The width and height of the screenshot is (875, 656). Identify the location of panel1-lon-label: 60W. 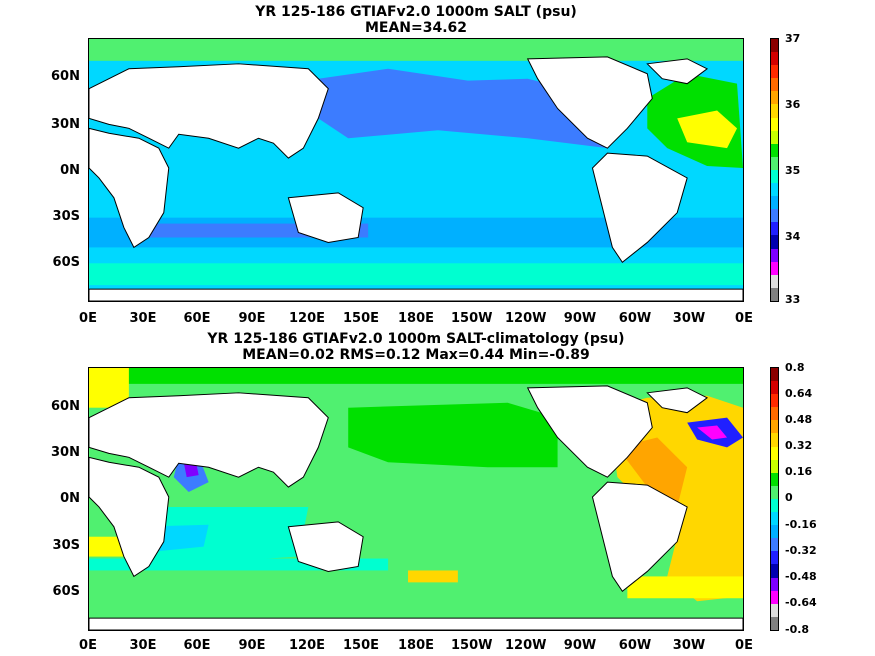
(635, 318).